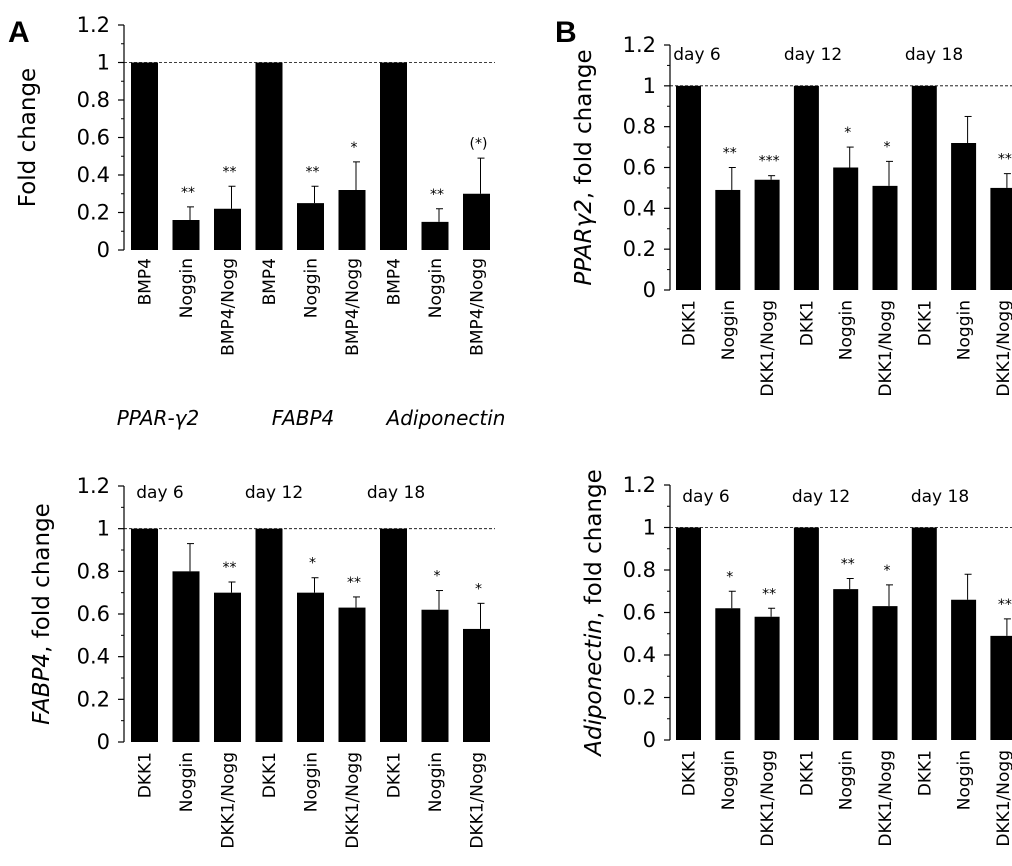 The width and height of the screenshot is (1012, 866). What do you see at coordinates (594, 613) in the screenshot?
I see `y-axis-label: Adiponectin, fold change` at bounding box center [594, 613].